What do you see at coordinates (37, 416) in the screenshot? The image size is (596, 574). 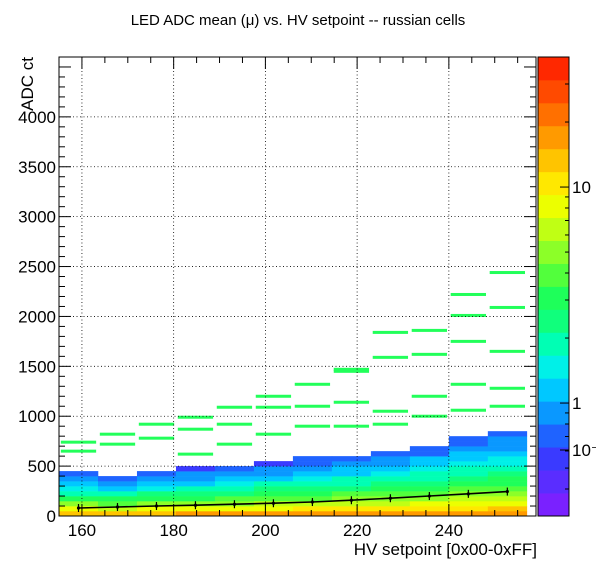 I see `y-tick-label: 1000` at bounding box center [37, 416].